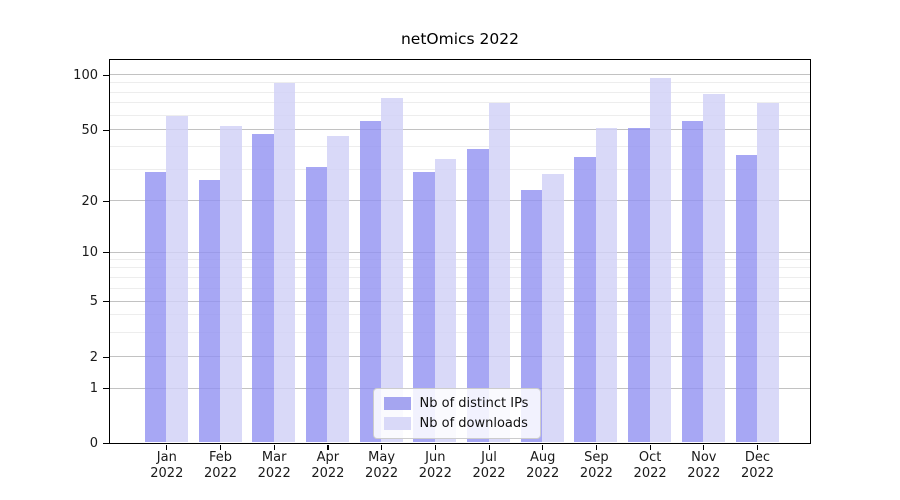  I want to click on bar-downloads-apr, so click(338, 289).